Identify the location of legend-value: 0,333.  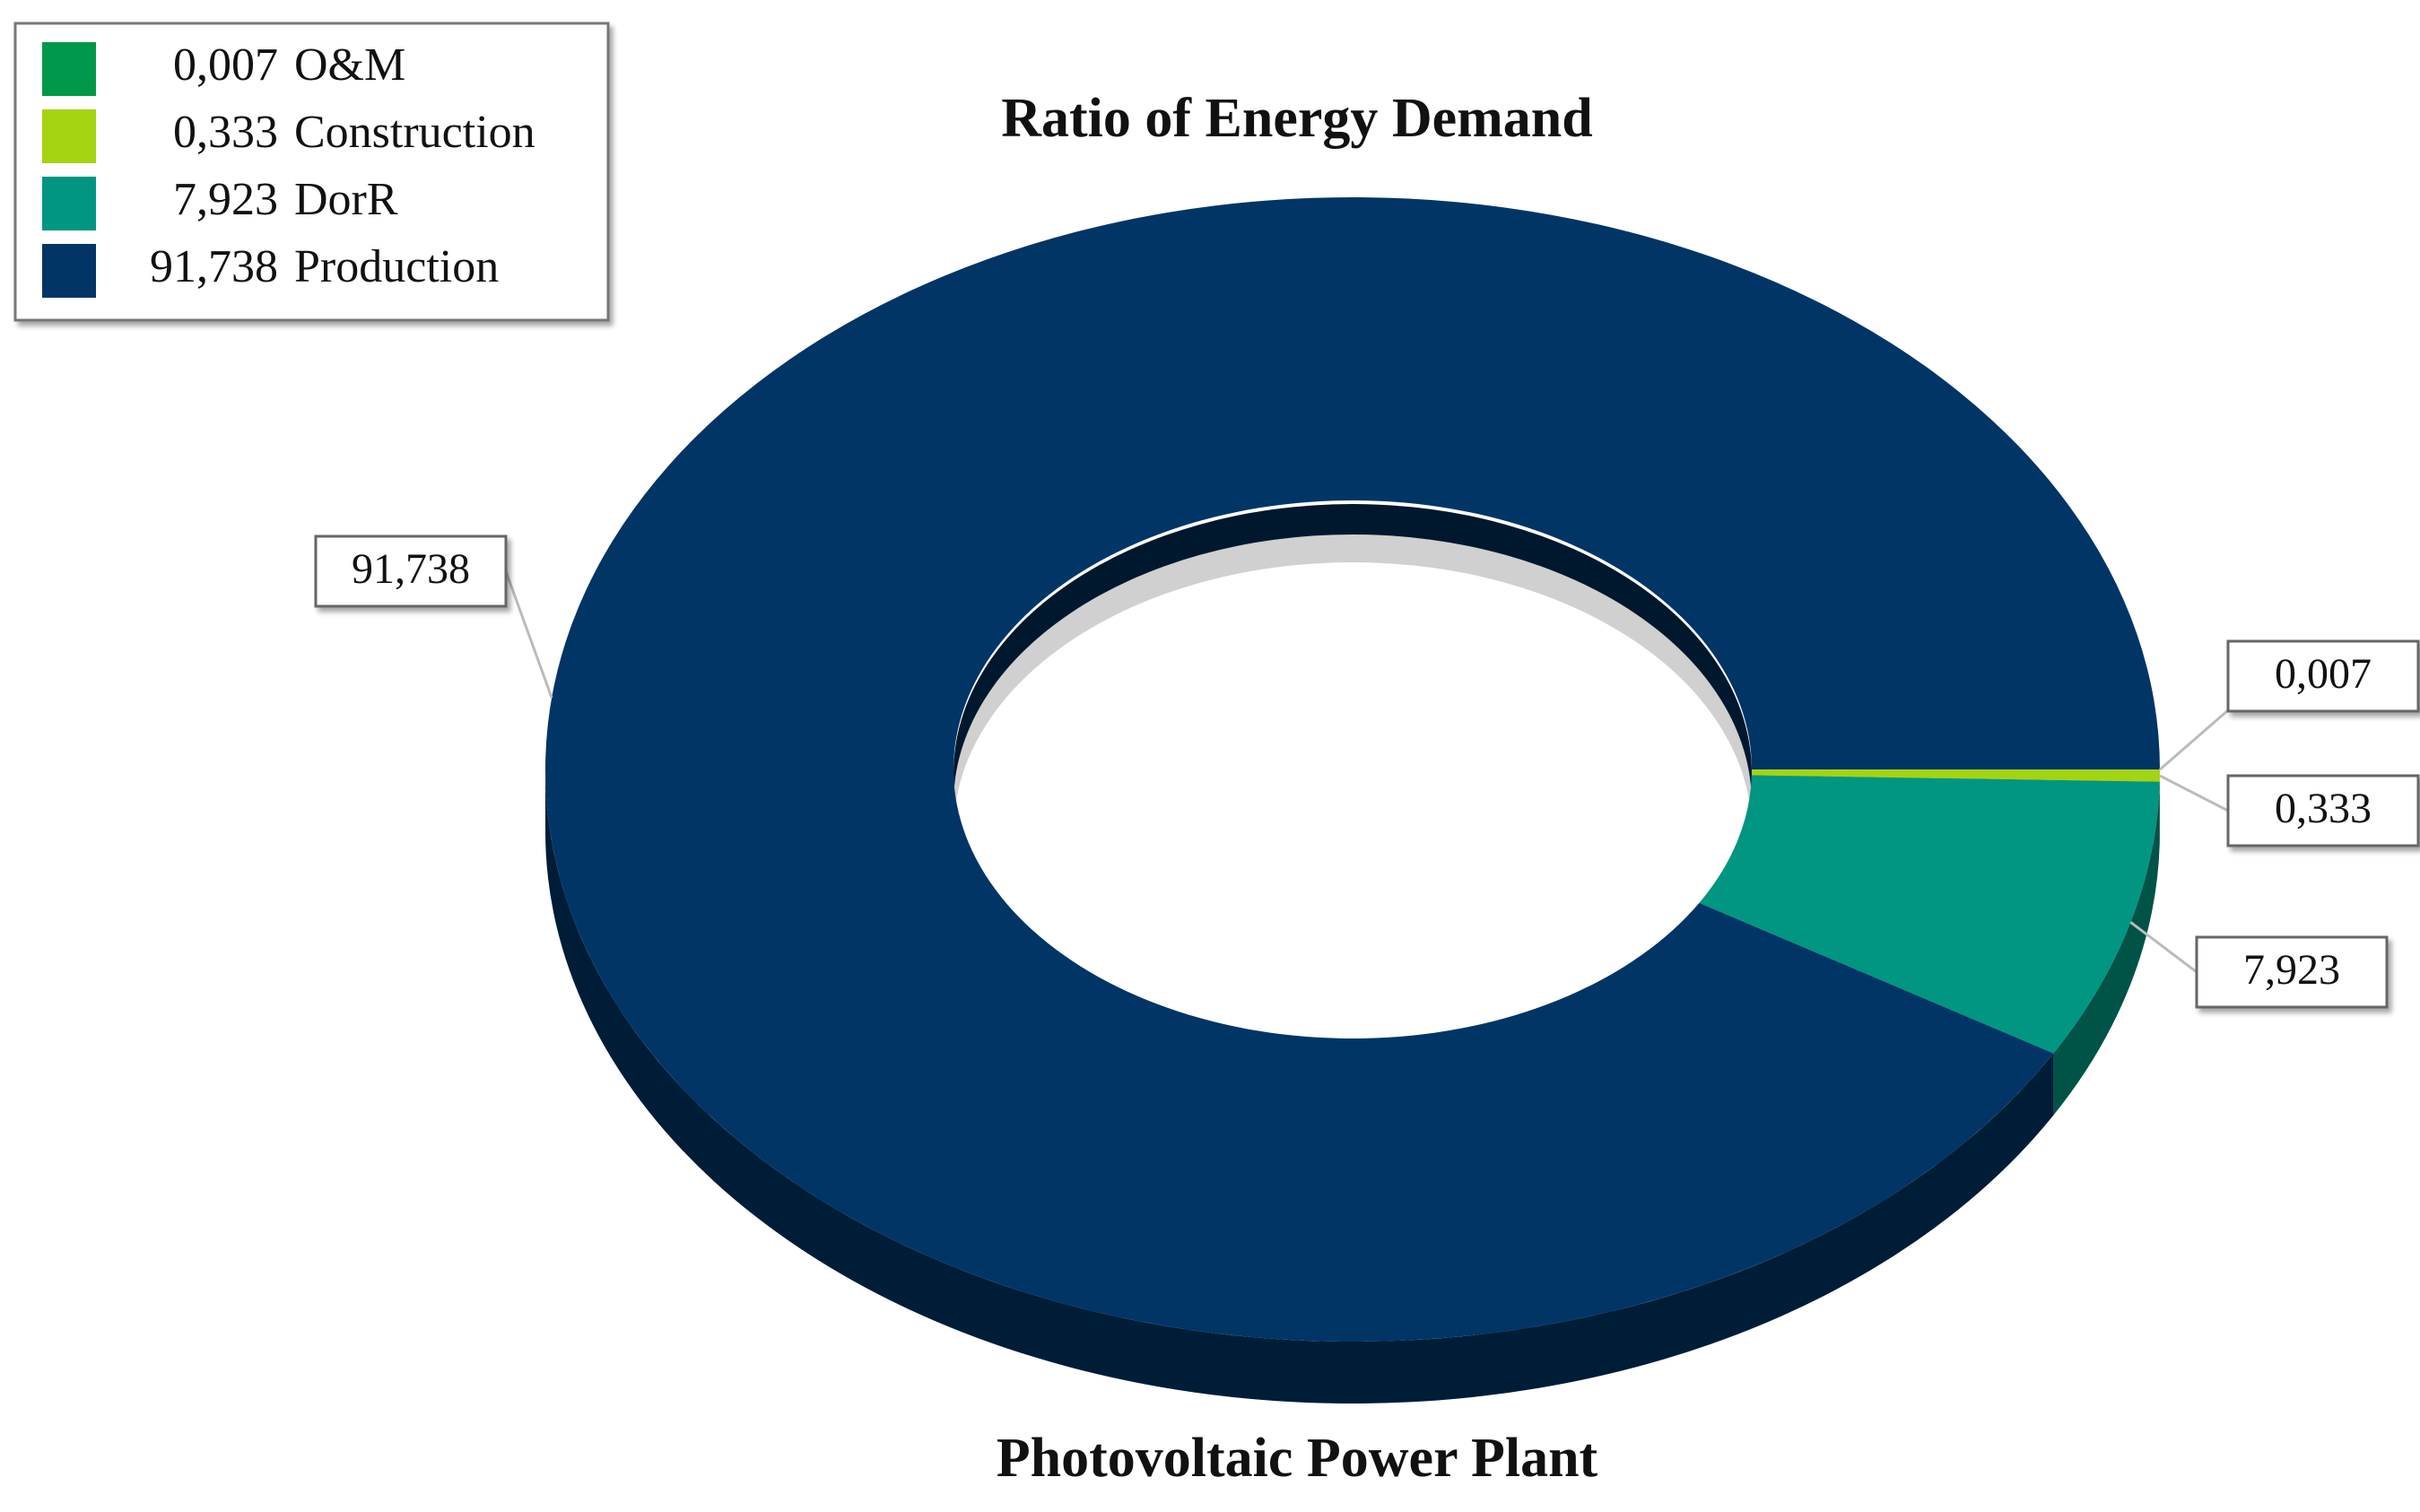
(226, 132).